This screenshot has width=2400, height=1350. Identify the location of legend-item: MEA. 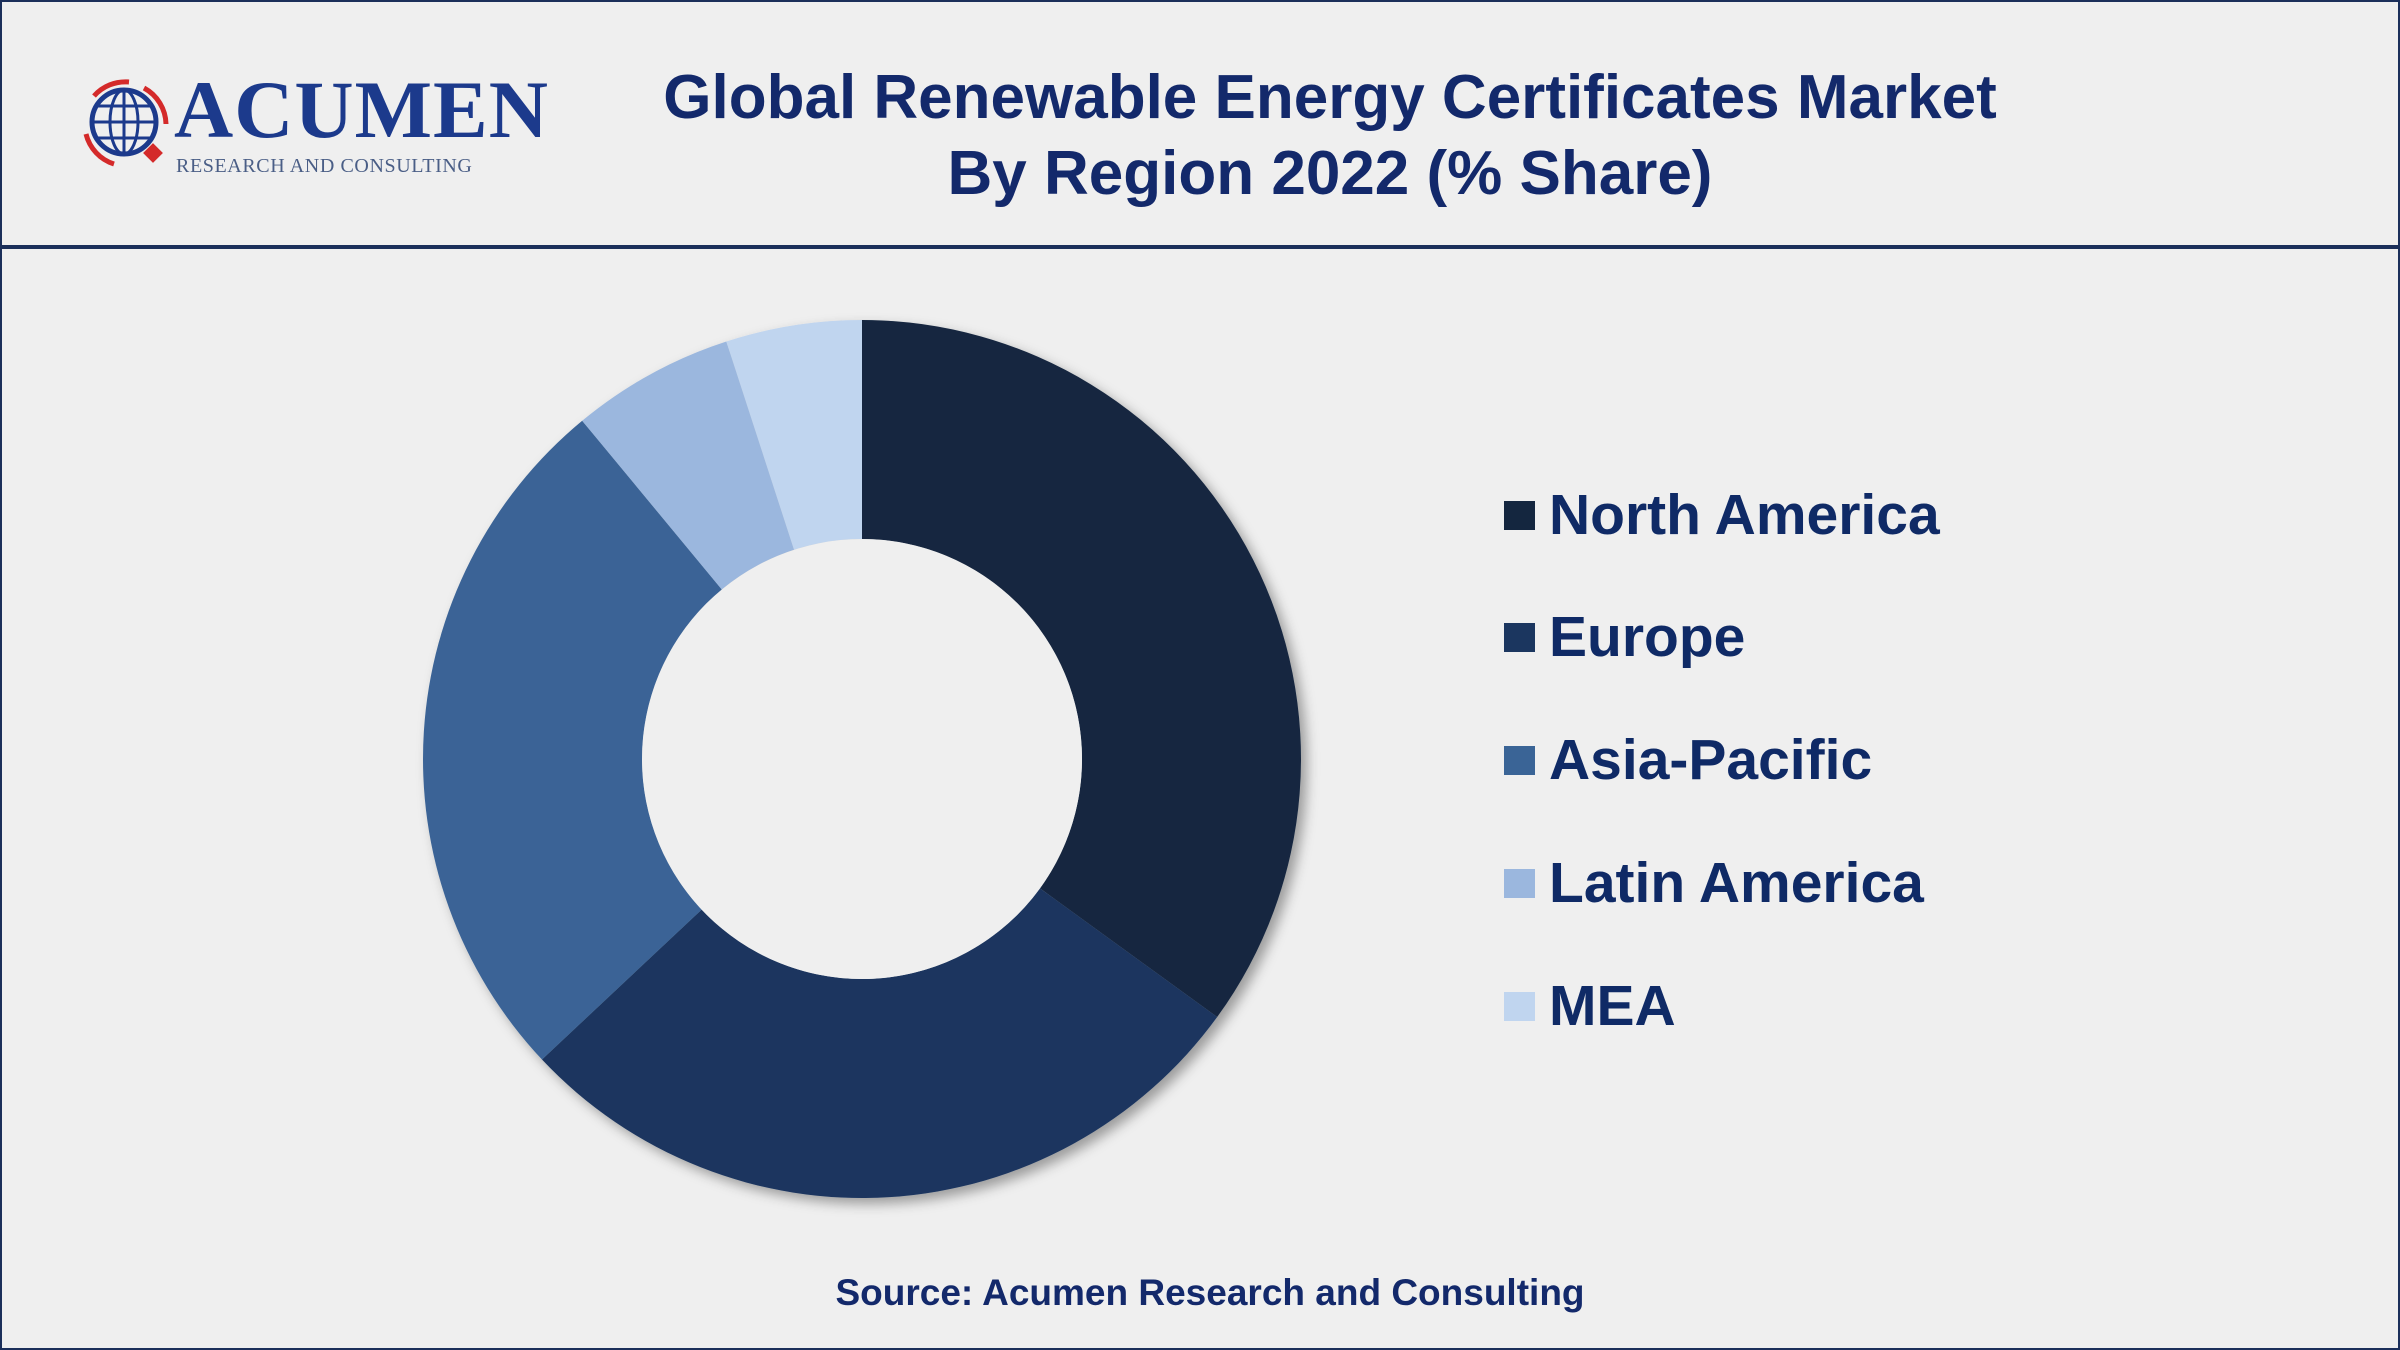
(1590, 1006).